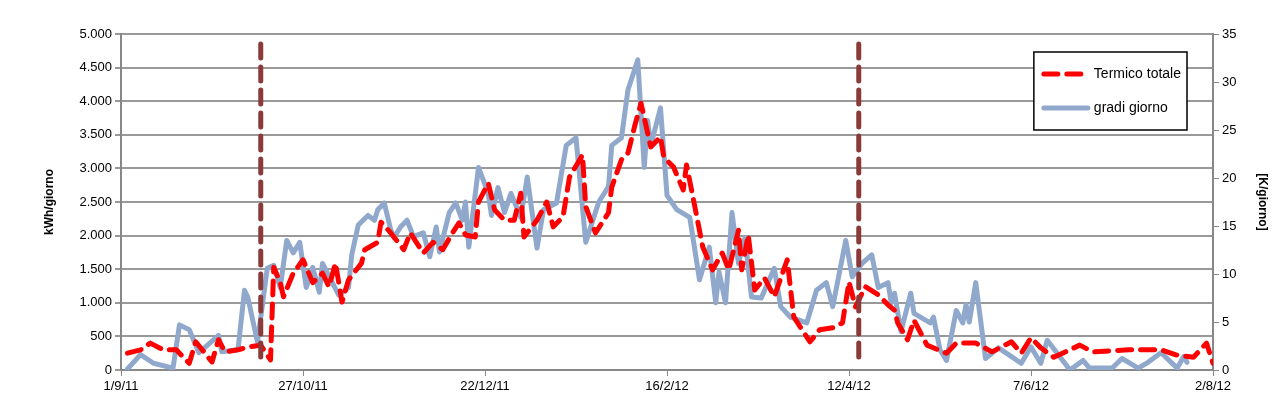 The height and width of the screenshot is (412, 1274). What do you see at coordinates (95, 33) in the screenshot?
I see `y-tick-label: 5.000` at bounding box center [95, 33].